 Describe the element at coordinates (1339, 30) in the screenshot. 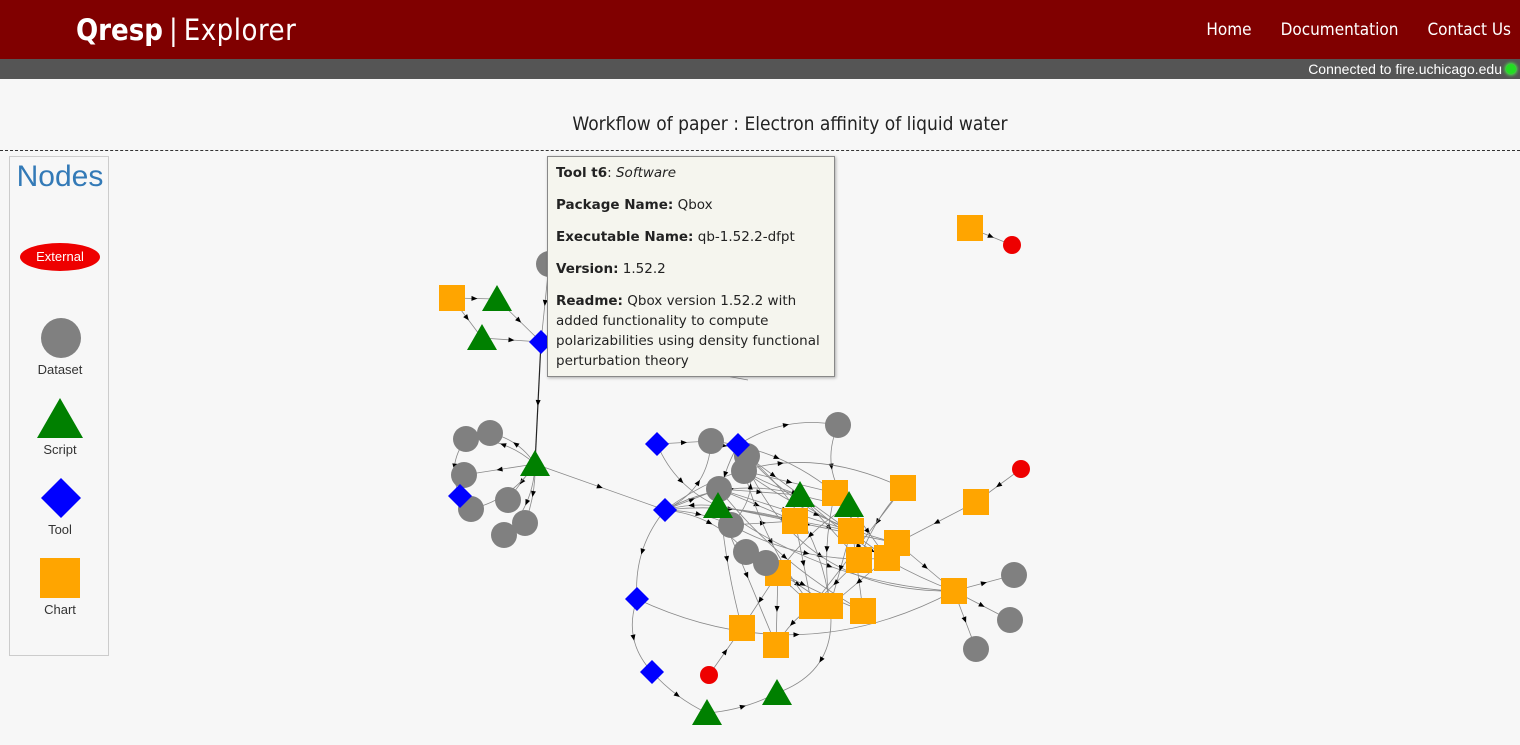

I see `nav-documentation-link: Documentation` at that location.